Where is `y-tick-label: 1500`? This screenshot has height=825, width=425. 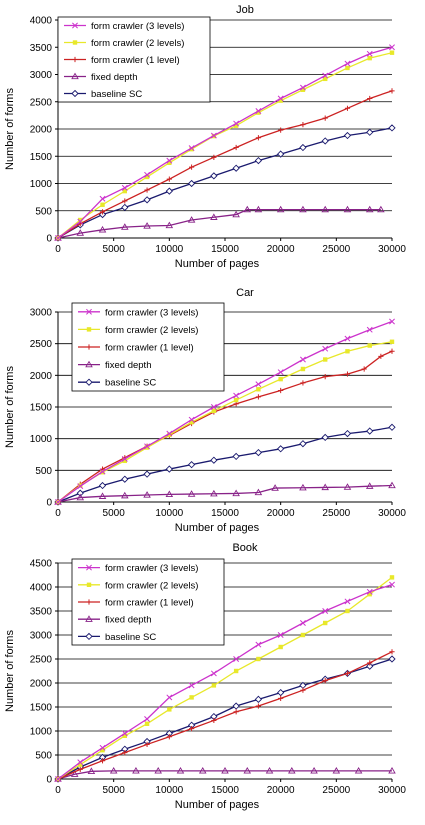 y-tick-label: 1500 is located at coordinates (41, 157).